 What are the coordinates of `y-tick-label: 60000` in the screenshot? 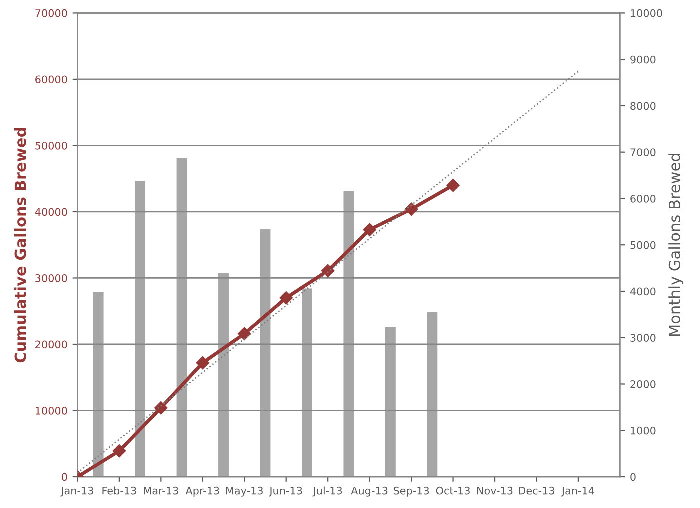 It's located at (52, 80).